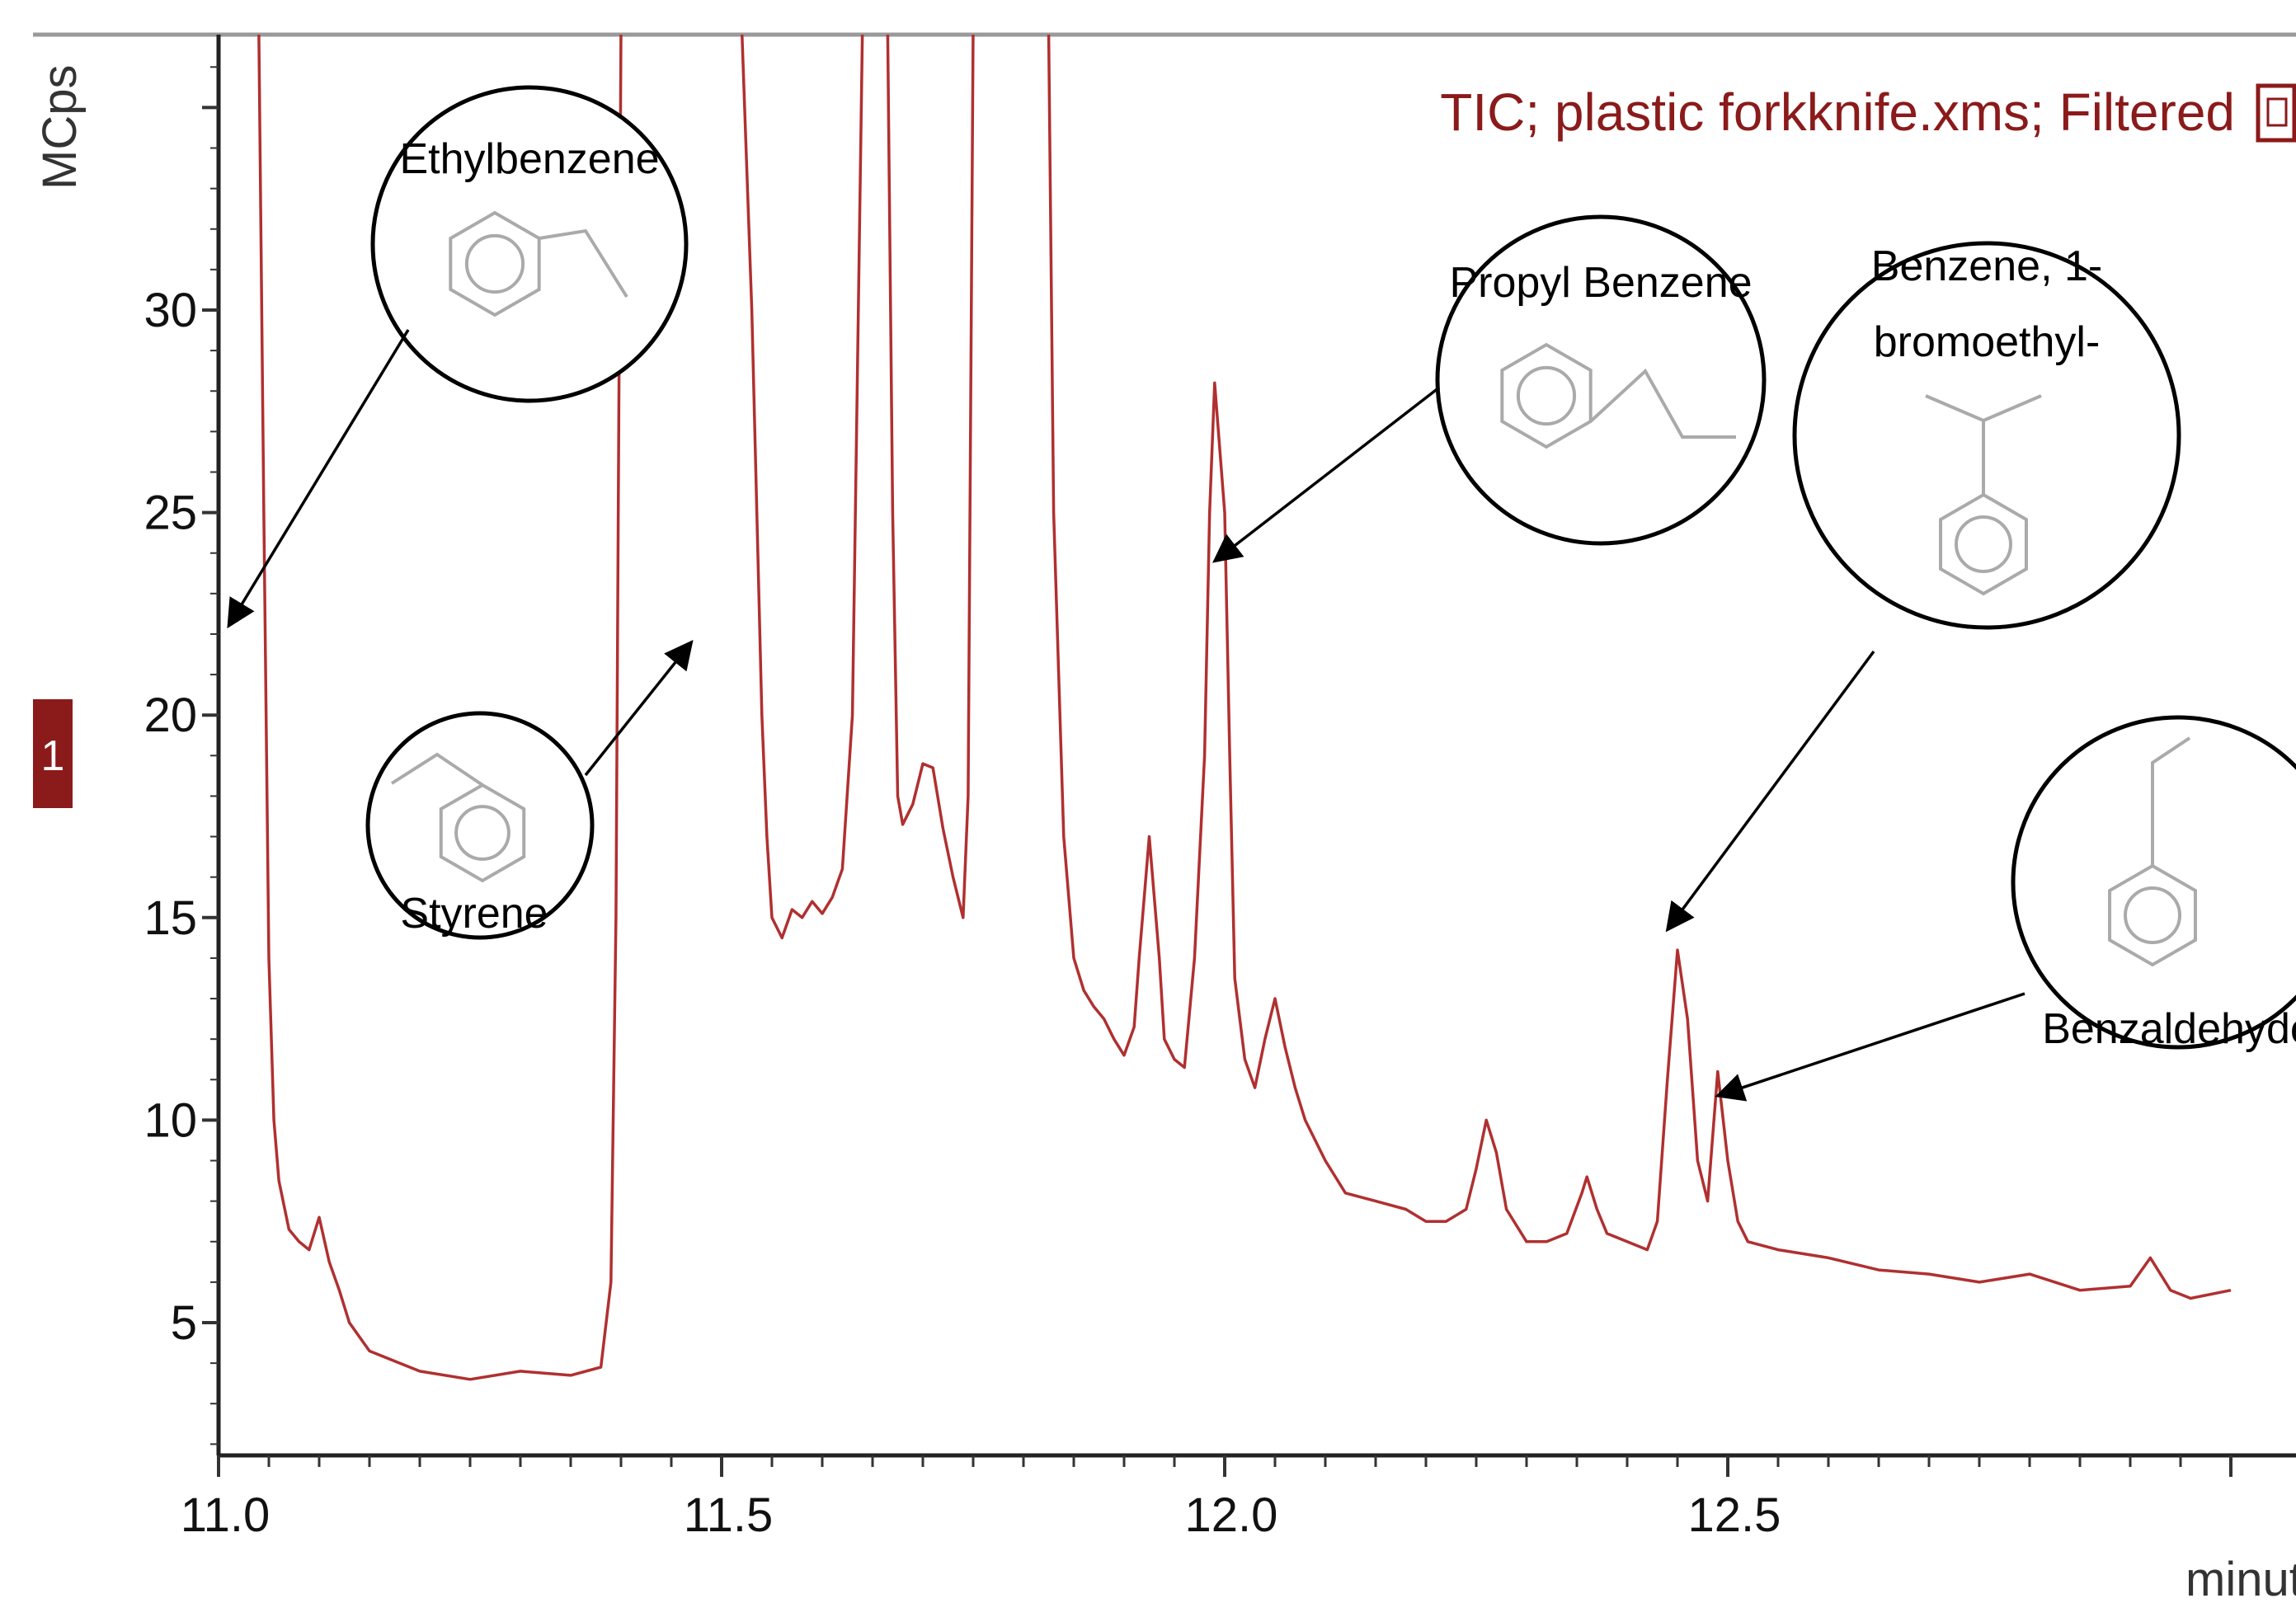  What do you see at coordinates (170, 918) in the screenshot?
I see `y-tick-label: 15` at bounding box center [170, 918].